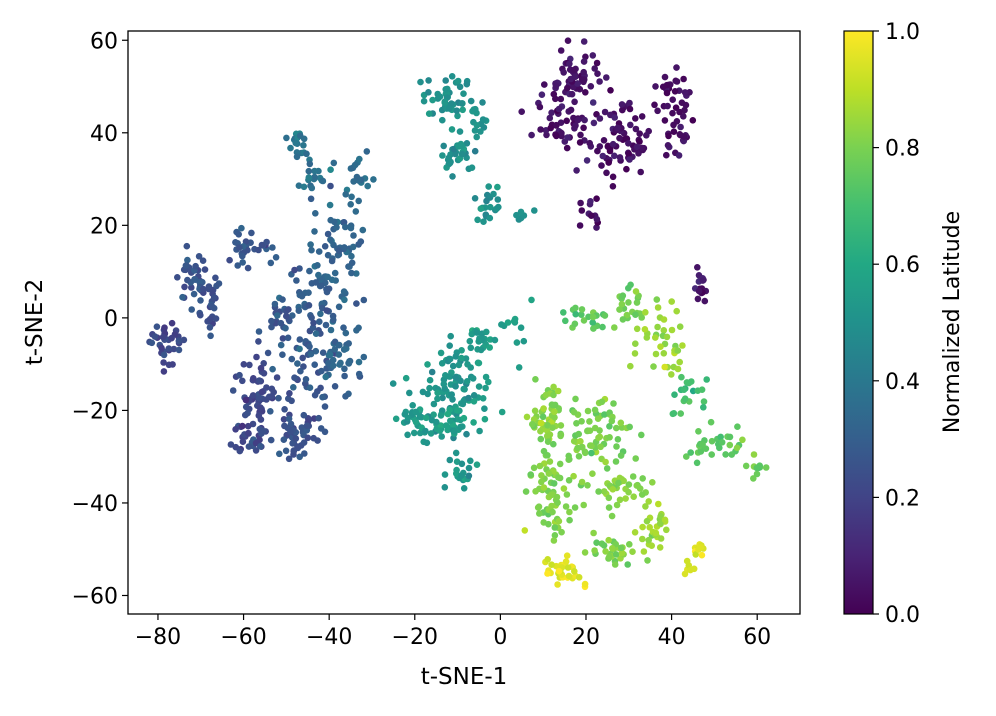 This screenshot has width=996, height=716. What do you see at coordinates (243, 637) in the screenshot?
I see `x-tick-label: −60` at bounding box center [243, 637].